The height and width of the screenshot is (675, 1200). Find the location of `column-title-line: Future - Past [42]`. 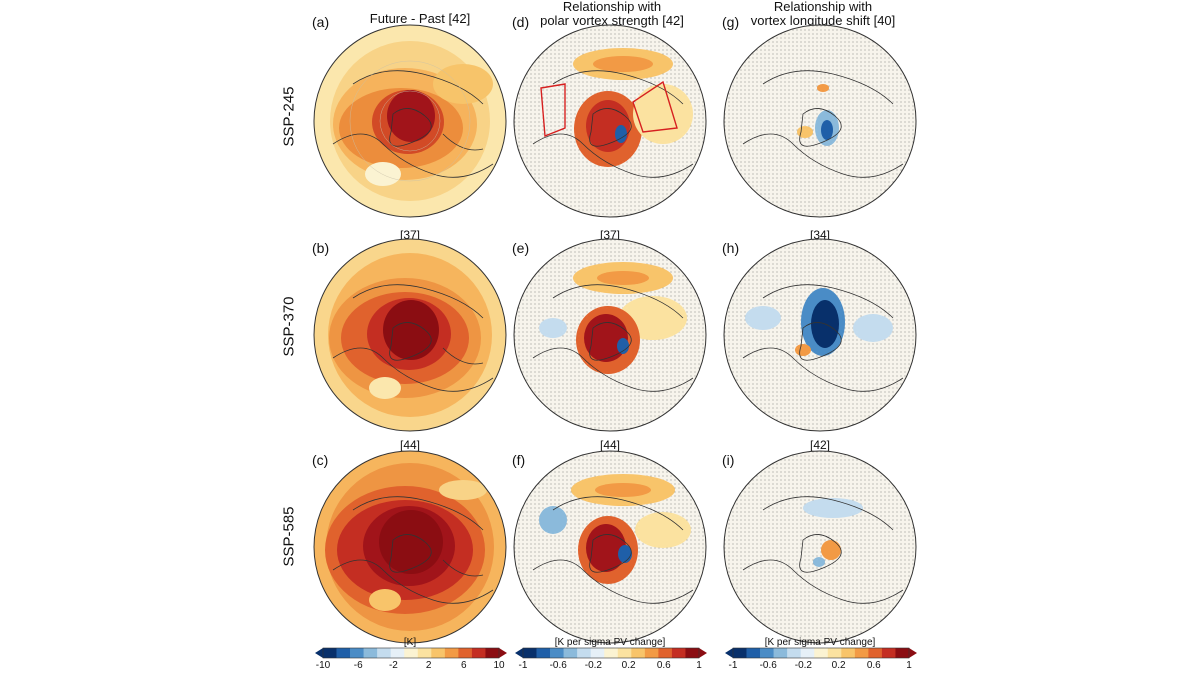

column-title-line: Future - Past [42] is located at coordinates (420, 18).